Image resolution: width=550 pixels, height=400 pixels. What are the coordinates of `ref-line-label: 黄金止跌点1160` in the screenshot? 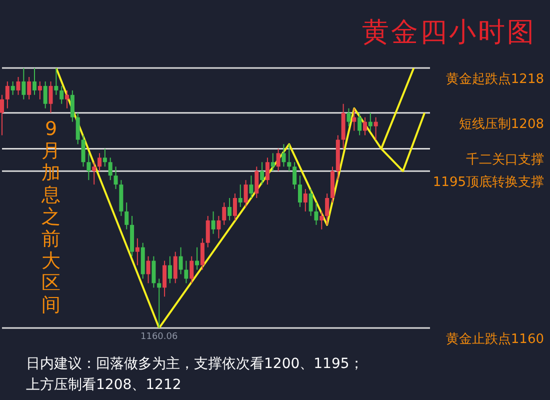 It's located at (495, 339).